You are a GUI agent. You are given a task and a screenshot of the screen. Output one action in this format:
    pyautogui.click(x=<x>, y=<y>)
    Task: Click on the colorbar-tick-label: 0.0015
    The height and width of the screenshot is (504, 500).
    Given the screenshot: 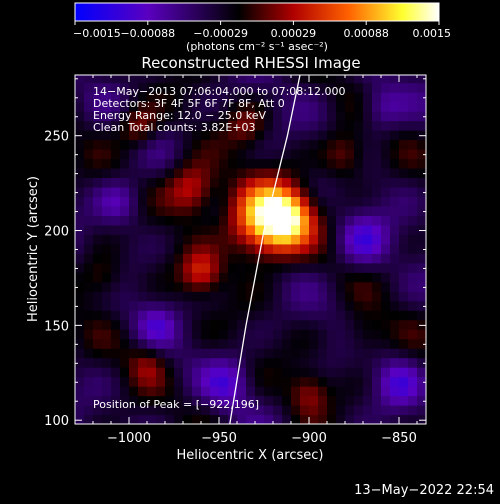 What is the action you would take?
    pyautogui.click(x=432, y=33)
    